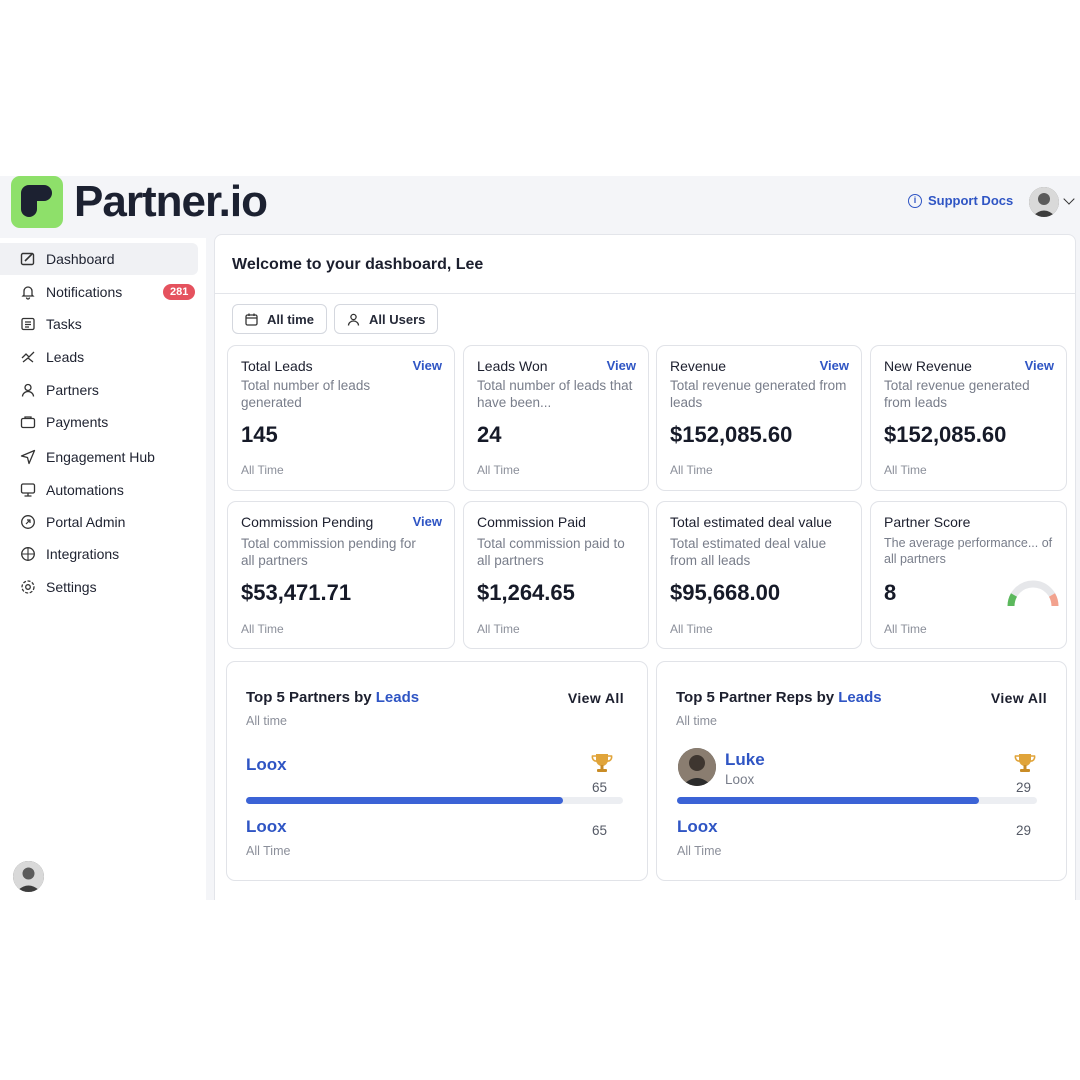 This screenshot has height=1080, width=1080. I want to click on sidebar-item-payments: Payments, so click(99, 422).